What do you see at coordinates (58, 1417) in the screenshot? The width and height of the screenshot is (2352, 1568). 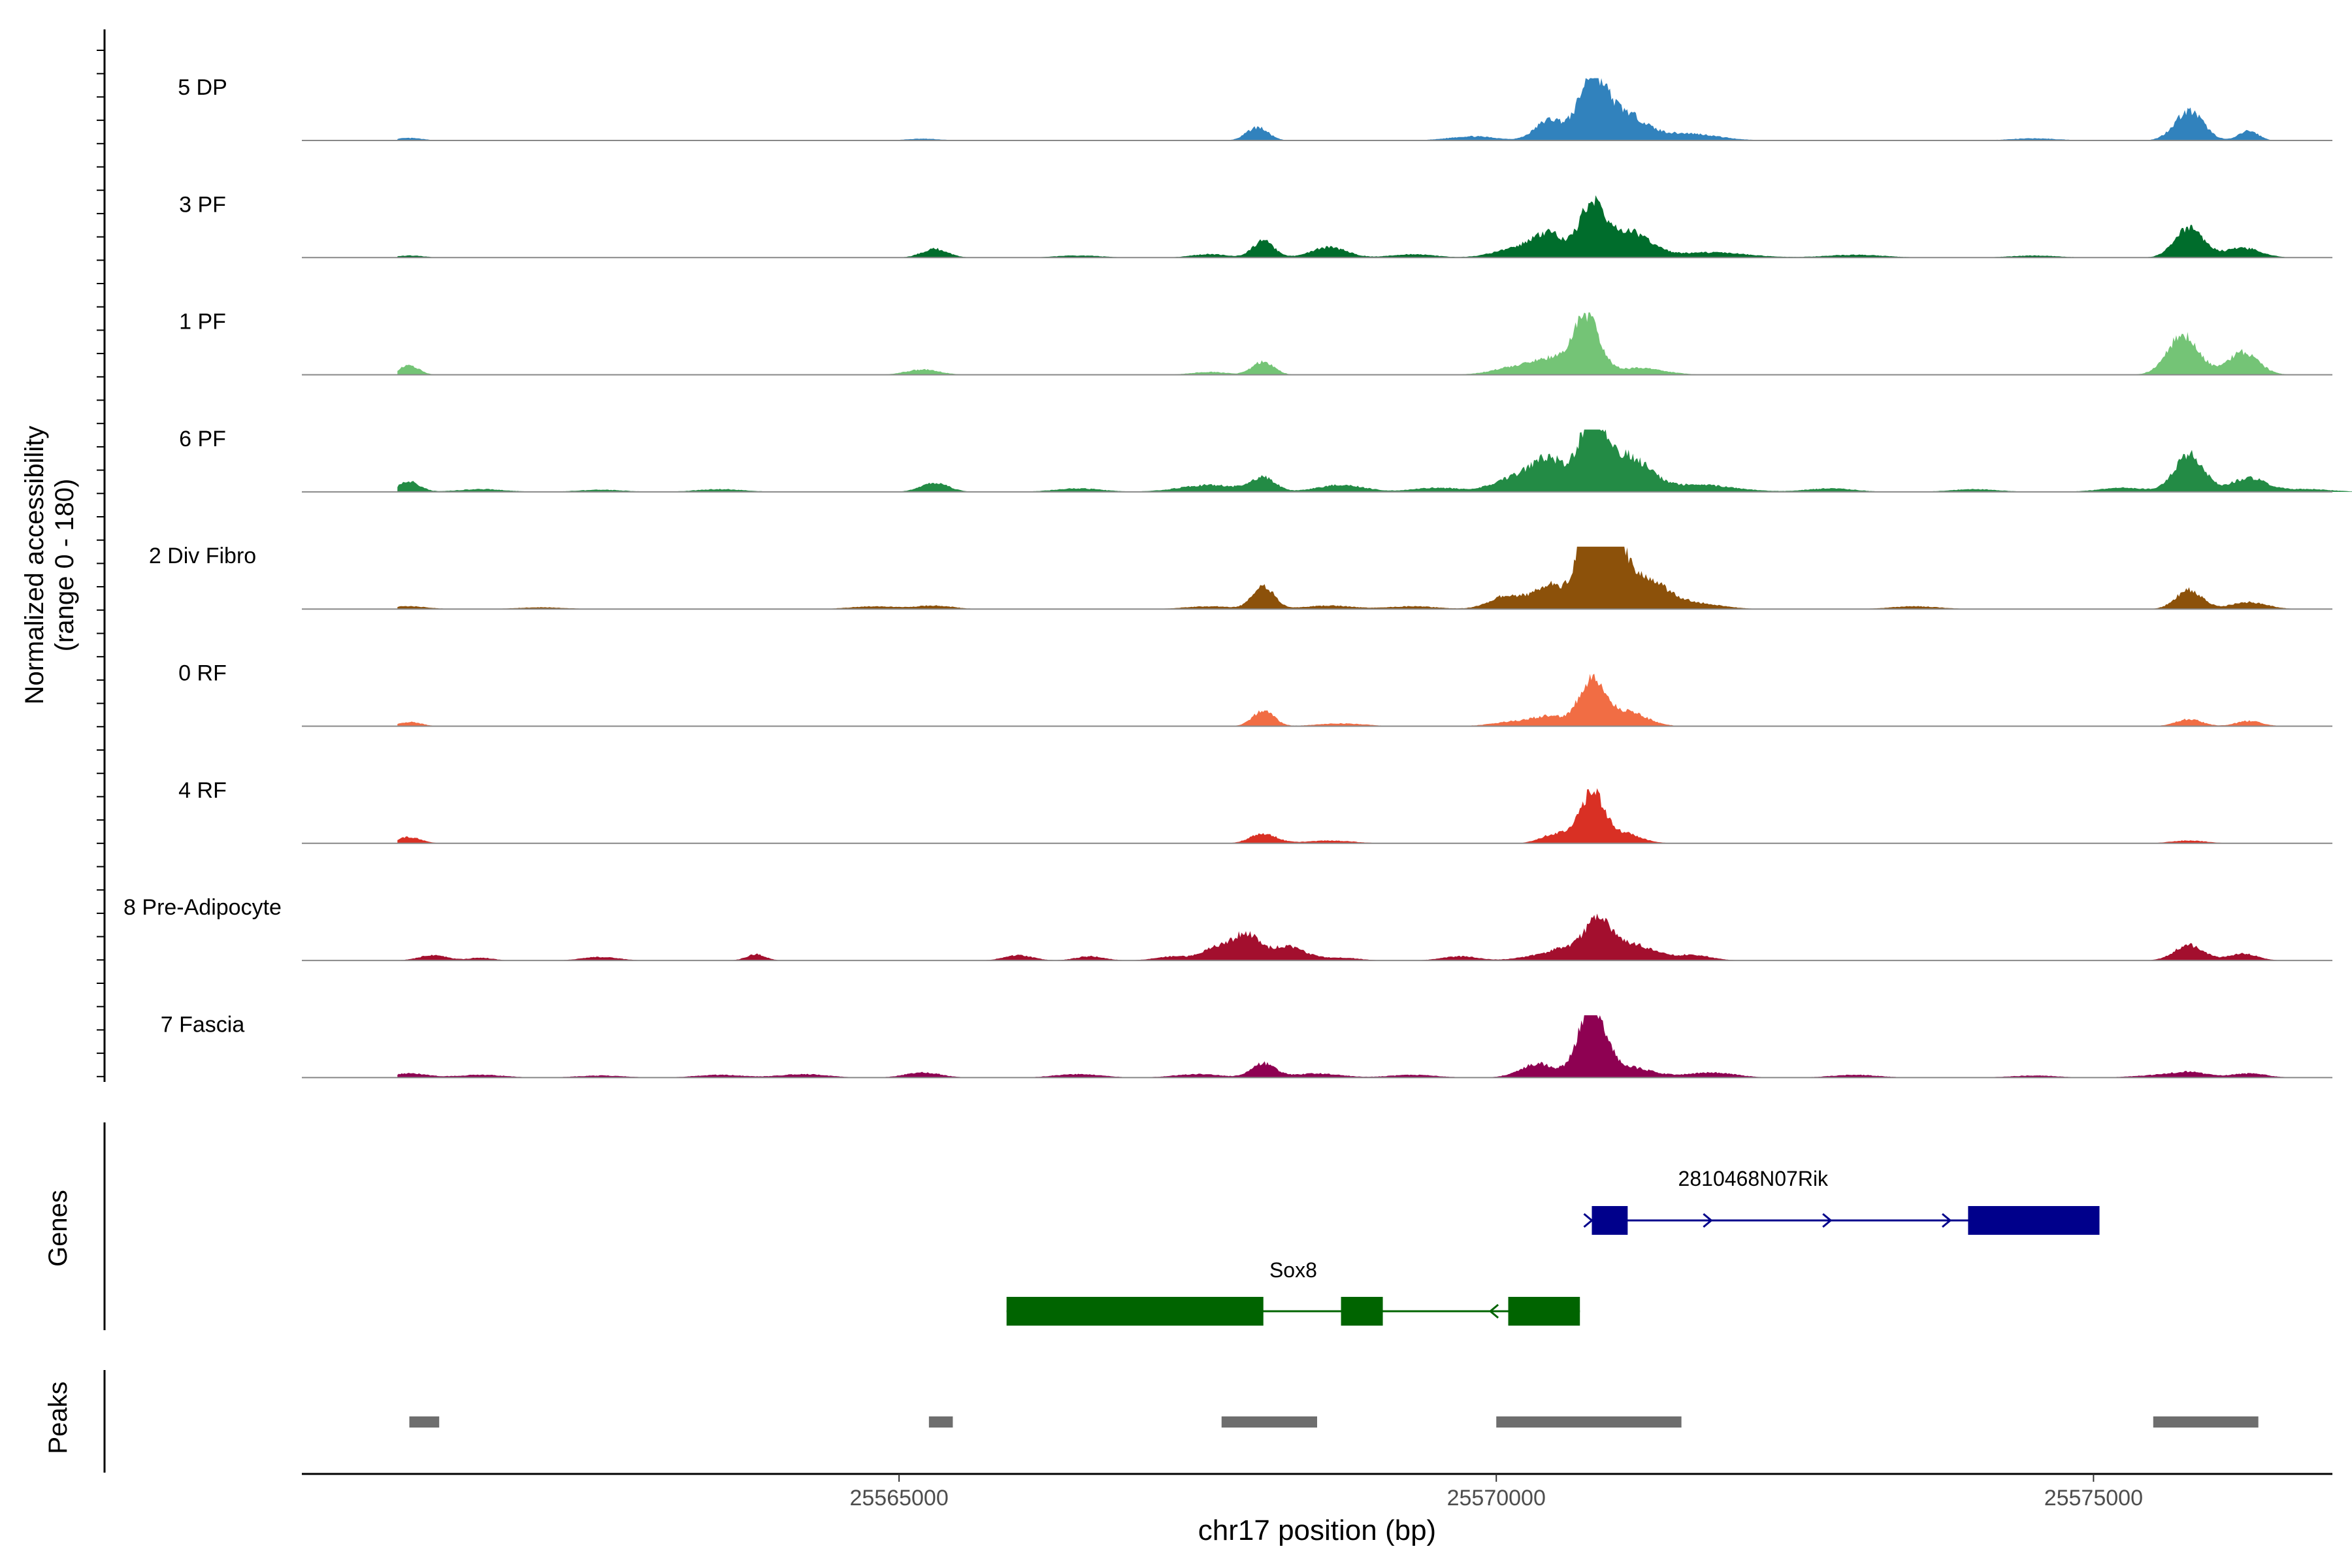 I see `peaks-label: Peaks` at bounding box center [58, 1417].